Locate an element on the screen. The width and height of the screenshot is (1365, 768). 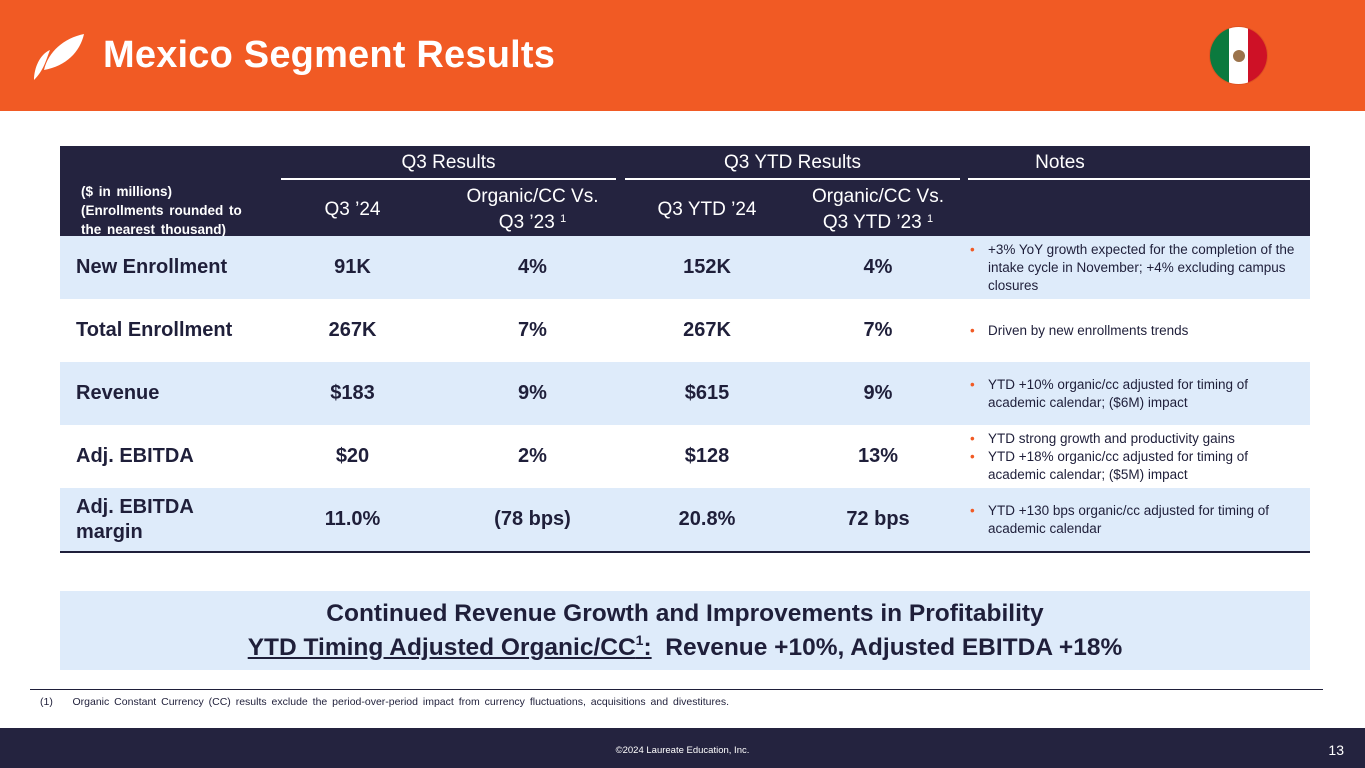
copyright: ©2024 Laureate Education, Inc. is located at coordinates (682, 750).